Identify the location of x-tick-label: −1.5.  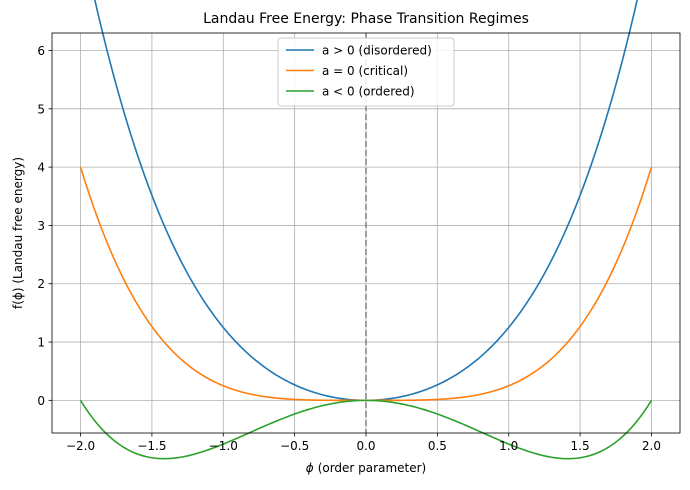
(151, 446).